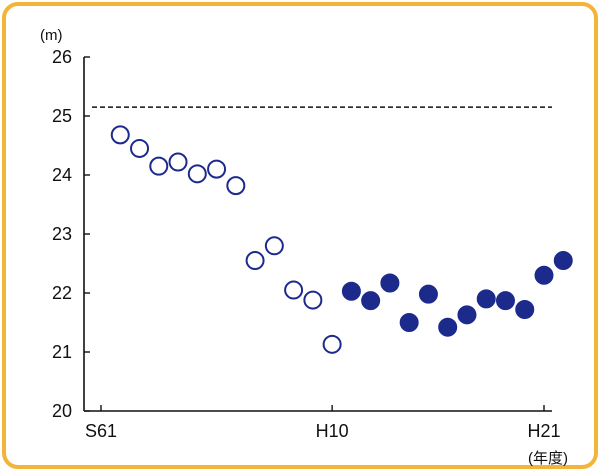 The image size is (600, 471). I want to click on y-tick-label: 26, so click(62, 57).